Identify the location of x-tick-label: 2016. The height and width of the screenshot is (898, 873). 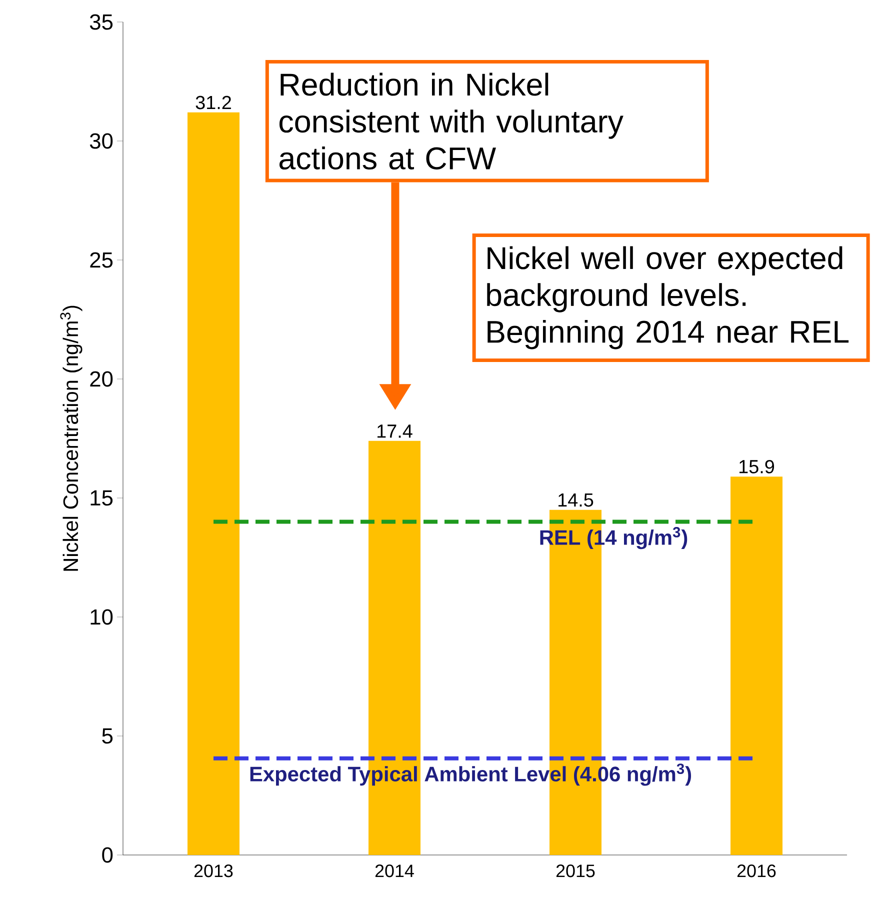
(756, 871).